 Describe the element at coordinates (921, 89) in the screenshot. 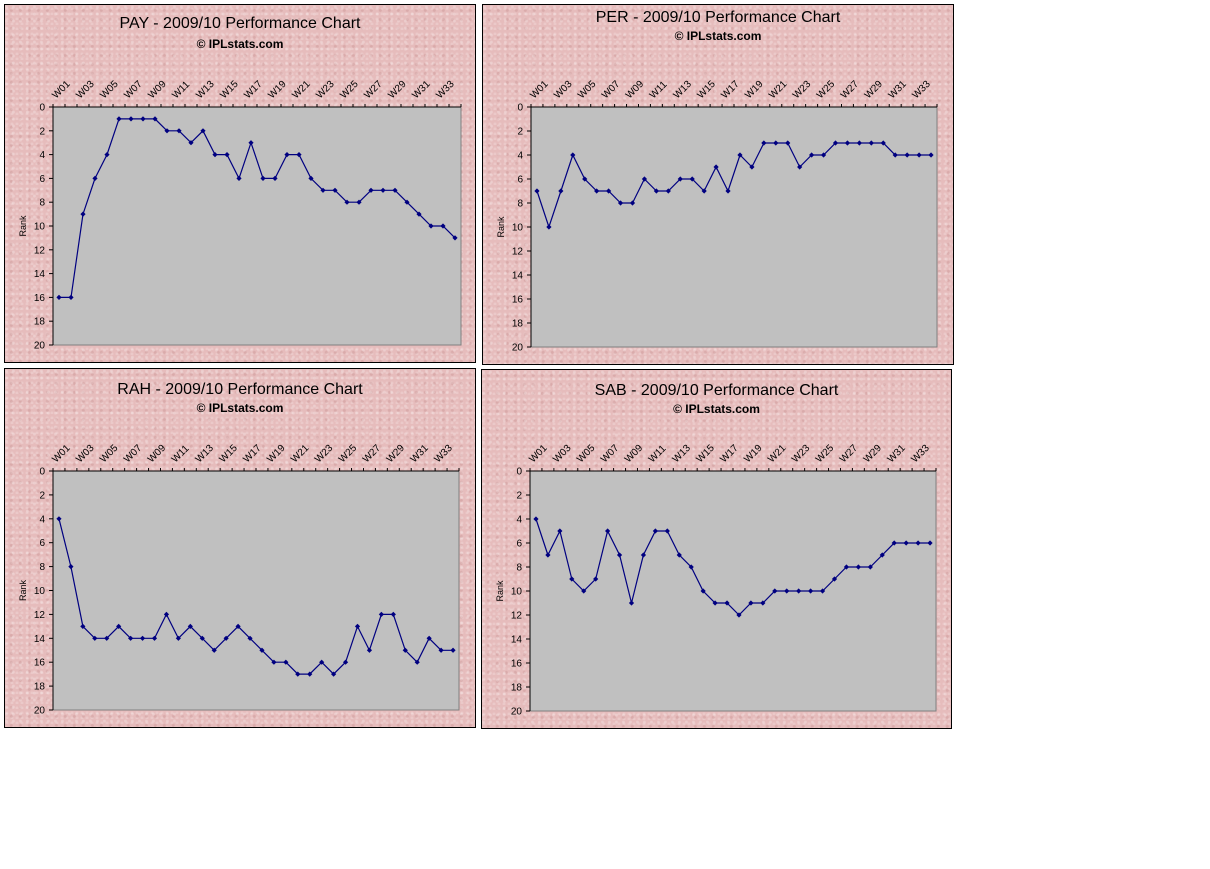

I see `x-tick-label: W33` at that location.